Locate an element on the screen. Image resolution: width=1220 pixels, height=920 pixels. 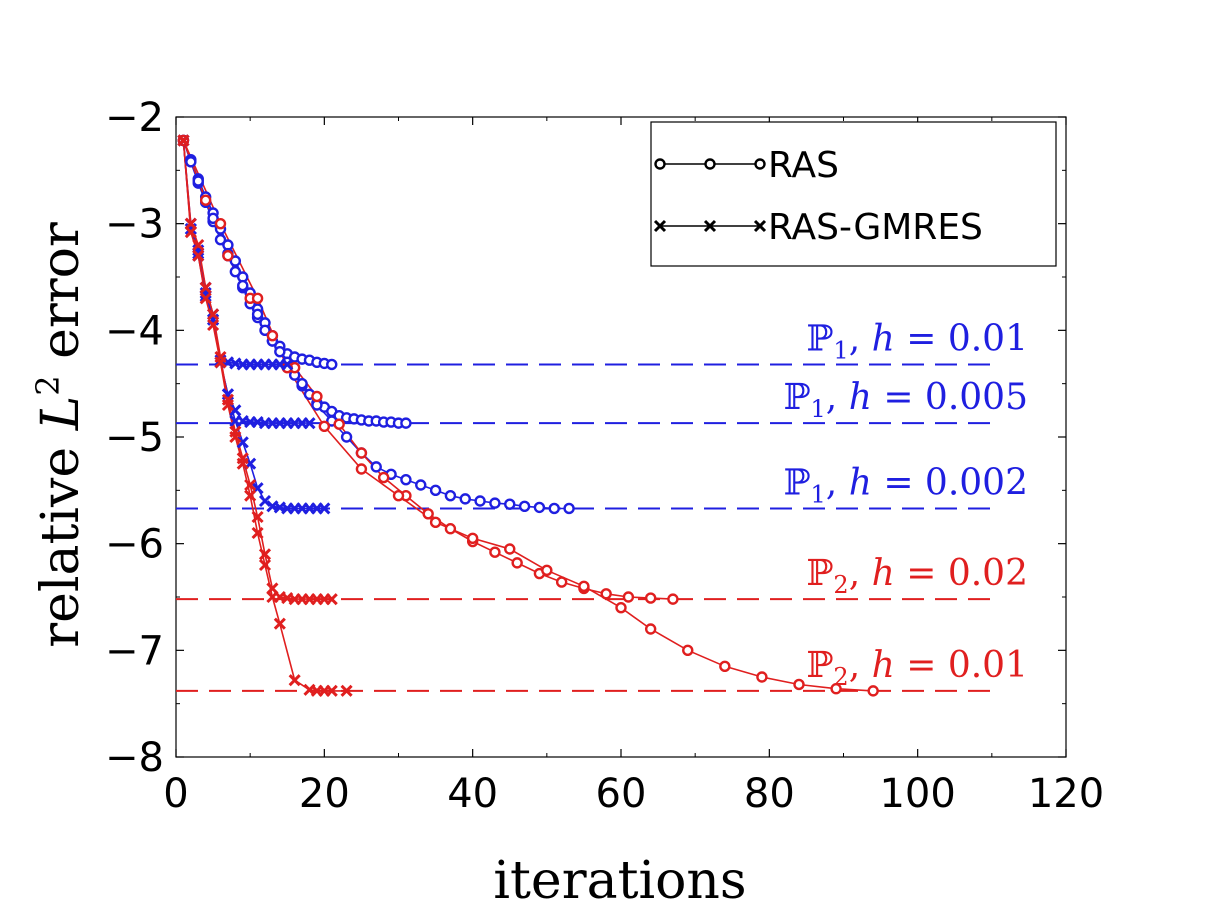
y-tick-label: −7 is located at coordinates (134, 651).